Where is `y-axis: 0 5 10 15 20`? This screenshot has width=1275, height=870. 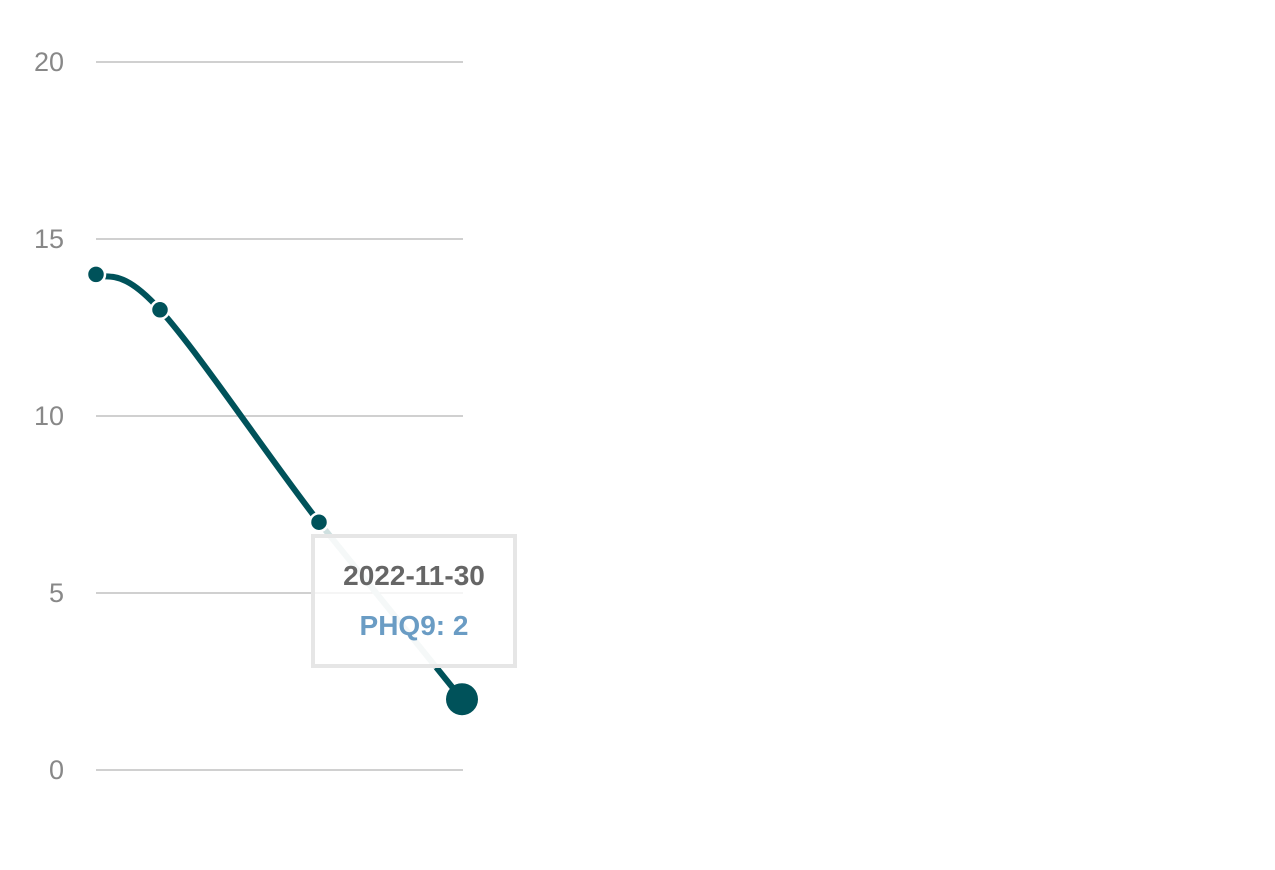 y-axis: 0 5 10 15 20 is located at coordinates (49, 416).